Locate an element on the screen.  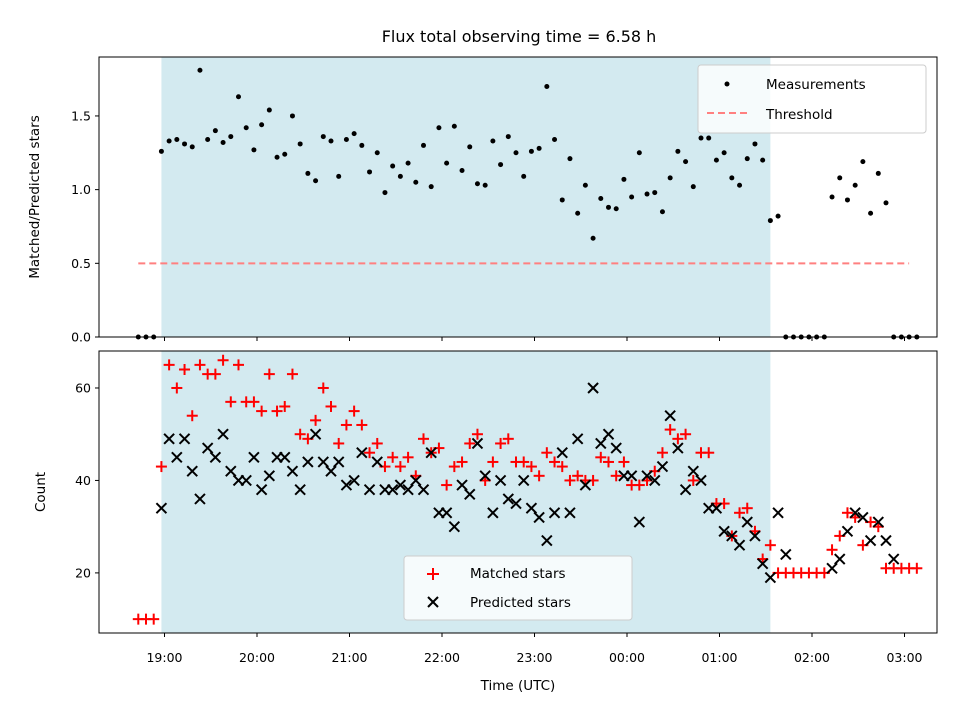
bottom-legend-box is located at coordinates (518, 588).